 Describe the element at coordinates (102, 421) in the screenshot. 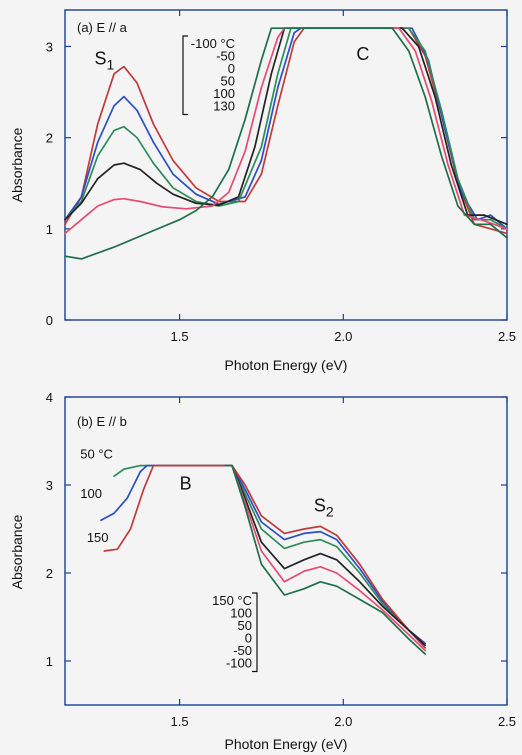

I see `panel-b-label: (b) E // b` at that location.